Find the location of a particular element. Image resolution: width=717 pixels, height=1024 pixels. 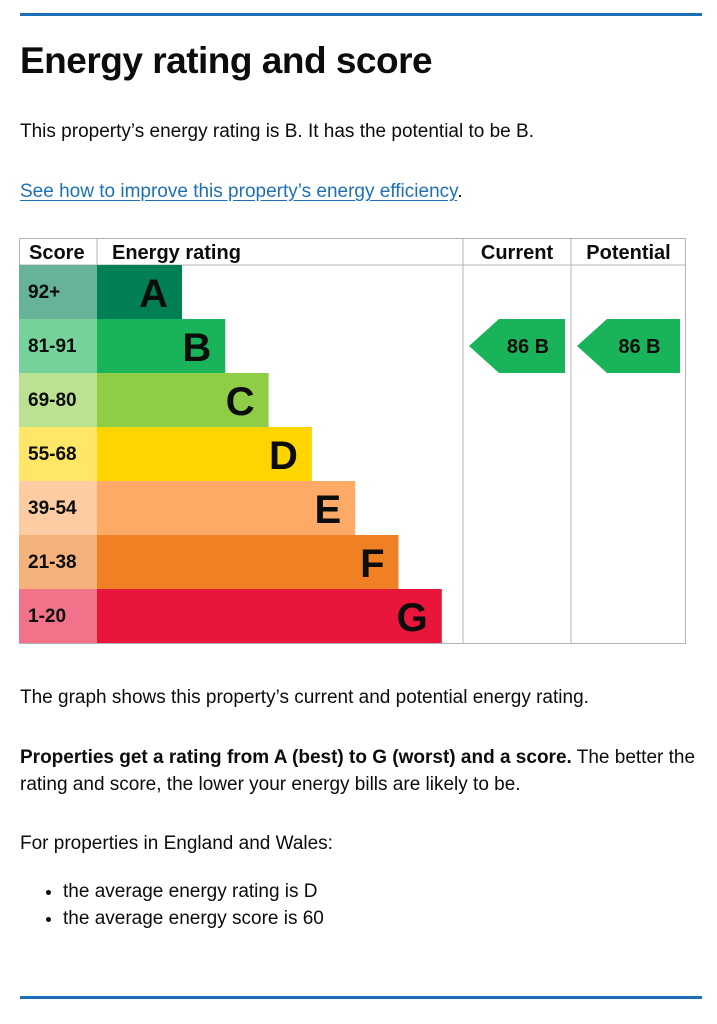

rating-letter-d: D is located at coordinates (283, 456).